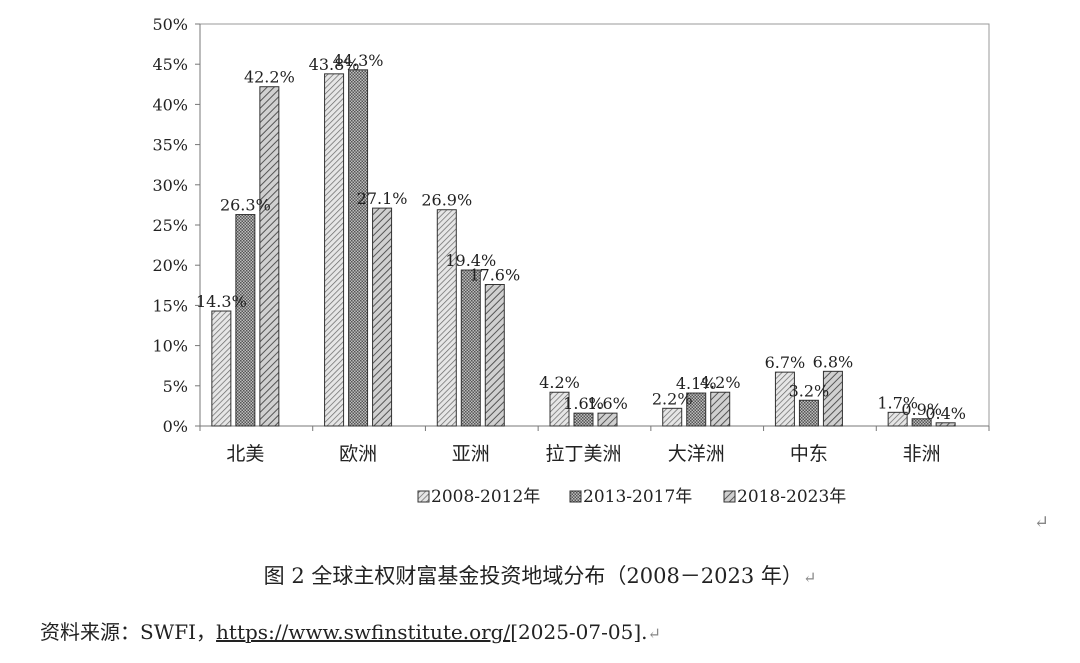 This screenshot has width=1080, height=663. What do you see at coordinates (358, 454) in the screenshot?
I see `x-category-label: 欧洲` at bounding box center [358, 454].